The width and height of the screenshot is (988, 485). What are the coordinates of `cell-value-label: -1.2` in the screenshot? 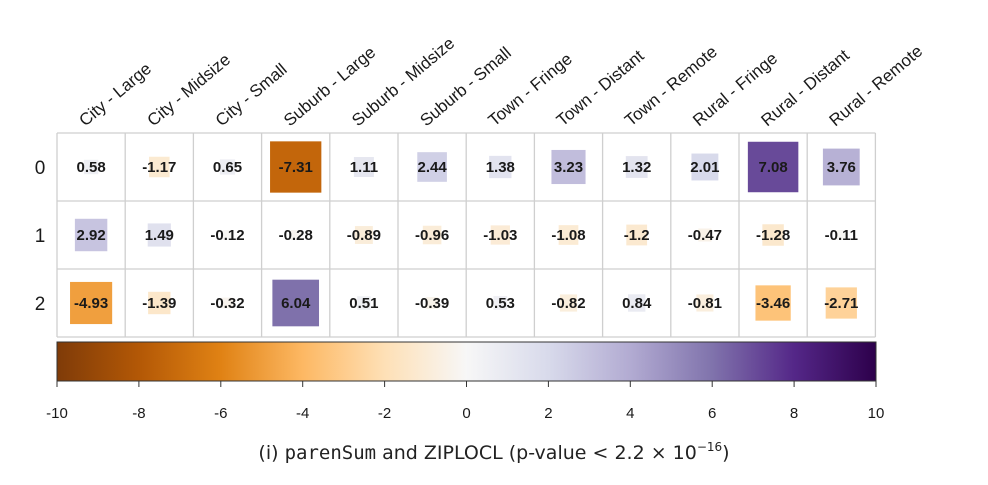 It's located at (637, 235).